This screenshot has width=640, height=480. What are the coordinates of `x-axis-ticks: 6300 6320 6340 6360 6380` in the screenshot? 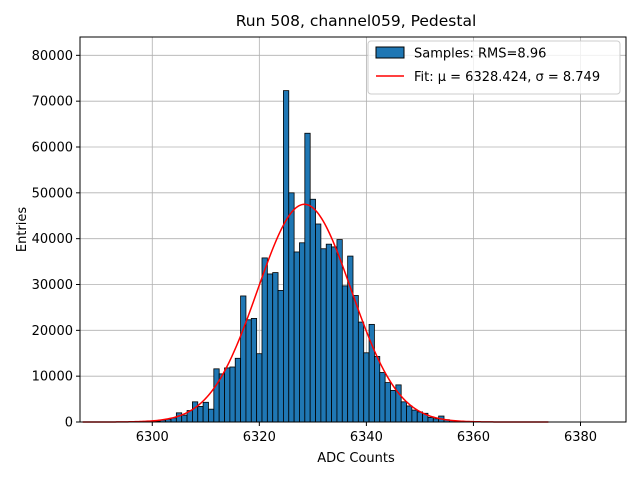 It's located at (366, 433).